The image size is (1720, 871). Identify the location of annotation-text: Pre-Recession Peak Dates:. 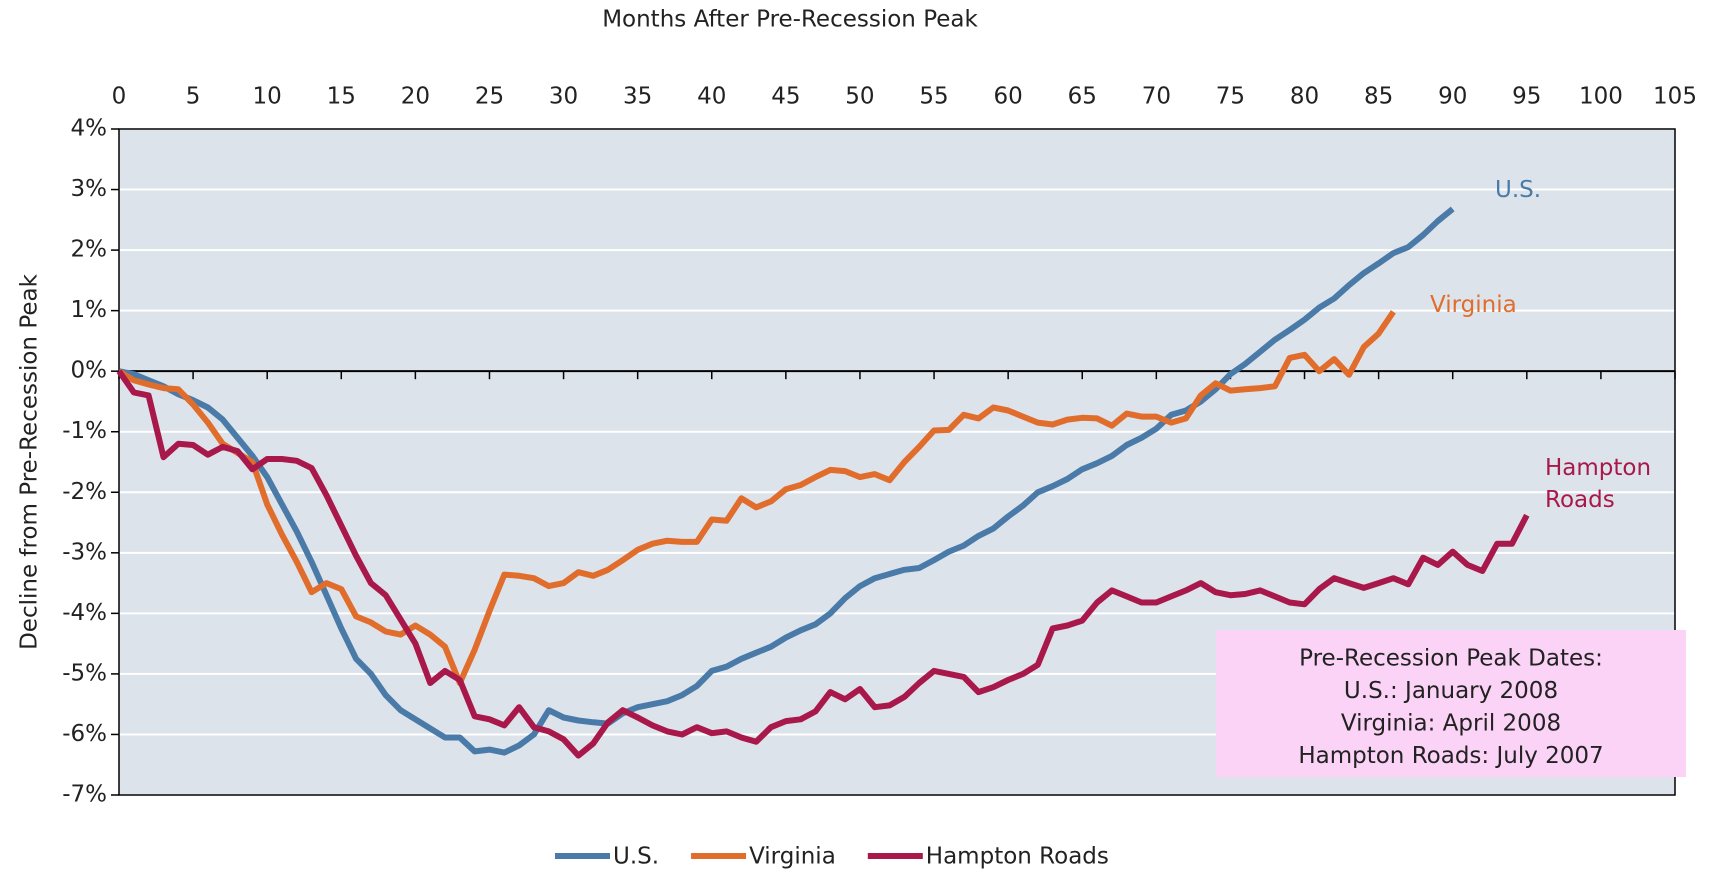
(1451, 659).